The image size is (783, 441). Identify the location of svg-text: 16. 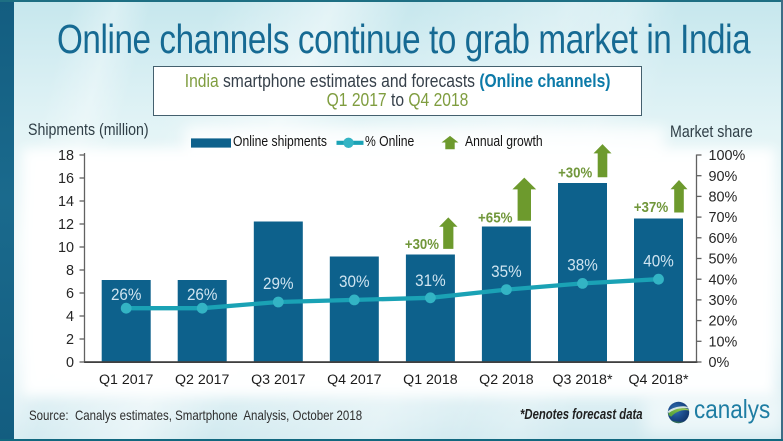
(66, 179).